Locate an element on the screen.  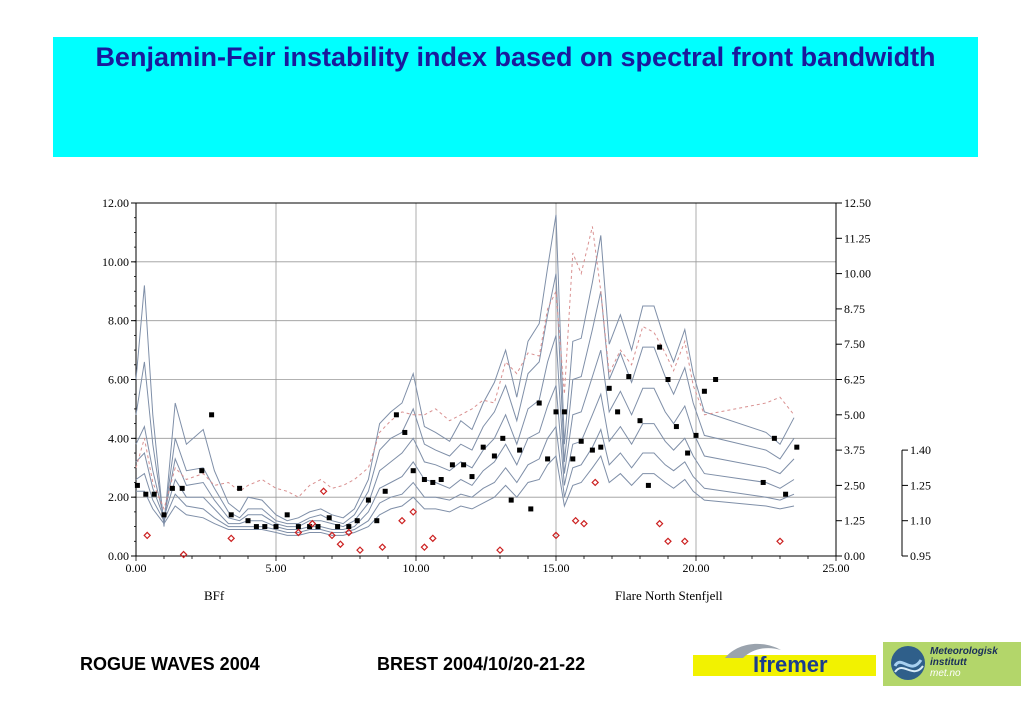
y-left-tick-label: 2.00 is located at coordinates (118, 497).